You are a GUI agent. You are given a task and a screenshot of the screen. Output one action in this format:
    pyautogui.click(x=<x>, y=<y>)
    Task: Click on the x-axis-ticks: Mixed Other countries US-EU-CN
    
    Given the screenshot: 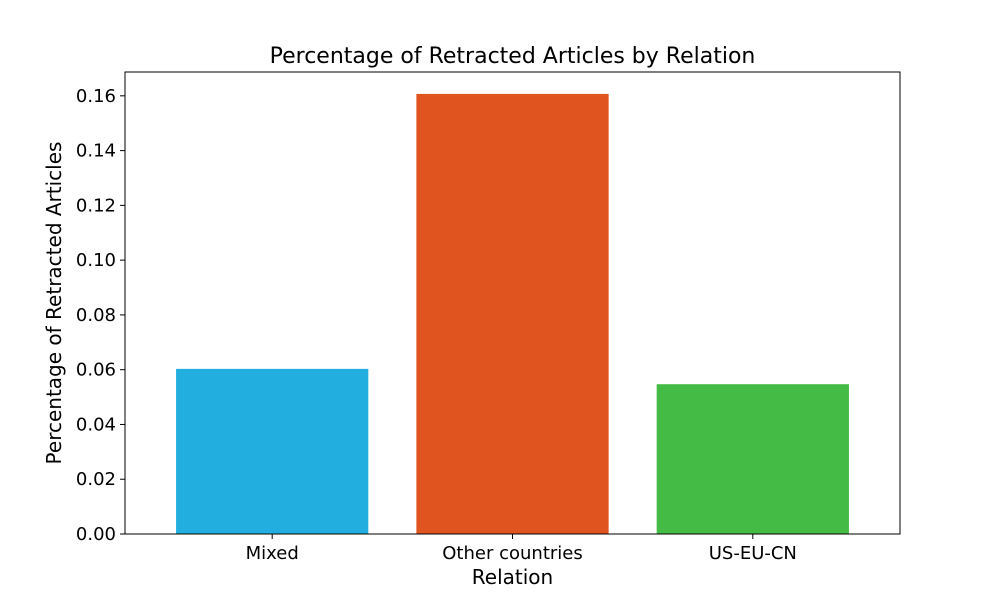 What is the action you would take?
    pyautogui.click(x=521, y=549)
    